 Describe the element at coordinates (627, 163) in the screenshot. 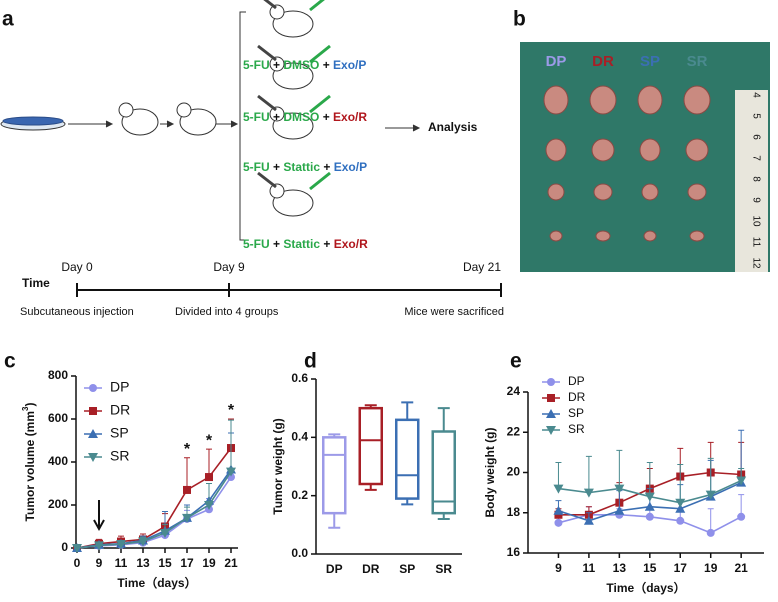

I see `tumors` at that location.